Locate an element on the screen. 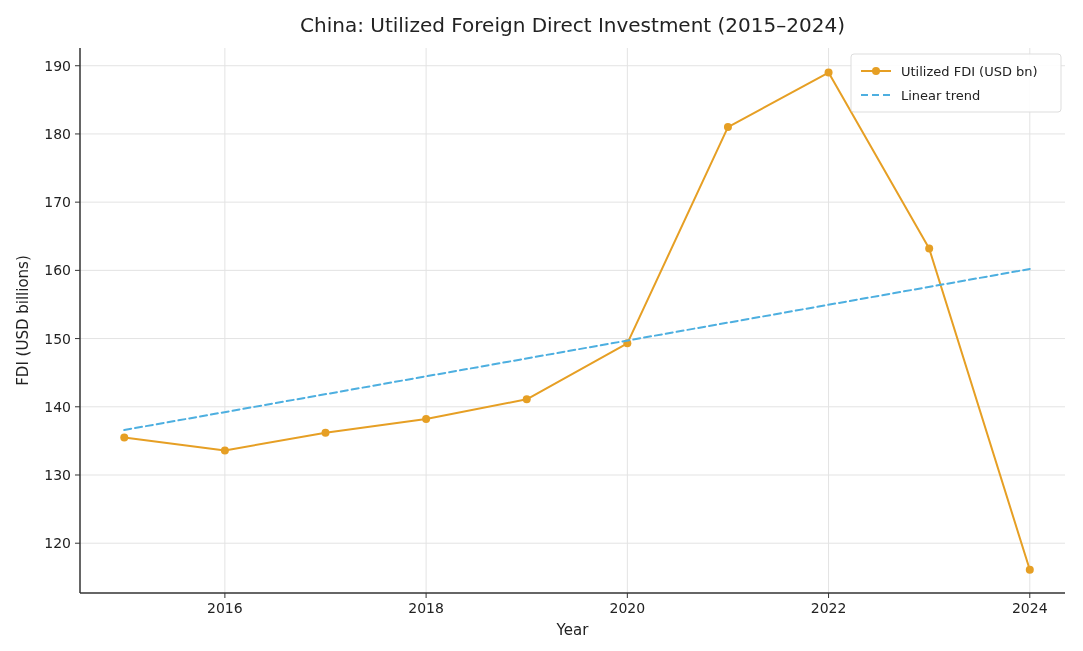 The width and height of the screenshot is (1083, 651). chart-title: China: Utilized Foreign Direct Investment (2015–2024) is located at coordinates (572, 25).